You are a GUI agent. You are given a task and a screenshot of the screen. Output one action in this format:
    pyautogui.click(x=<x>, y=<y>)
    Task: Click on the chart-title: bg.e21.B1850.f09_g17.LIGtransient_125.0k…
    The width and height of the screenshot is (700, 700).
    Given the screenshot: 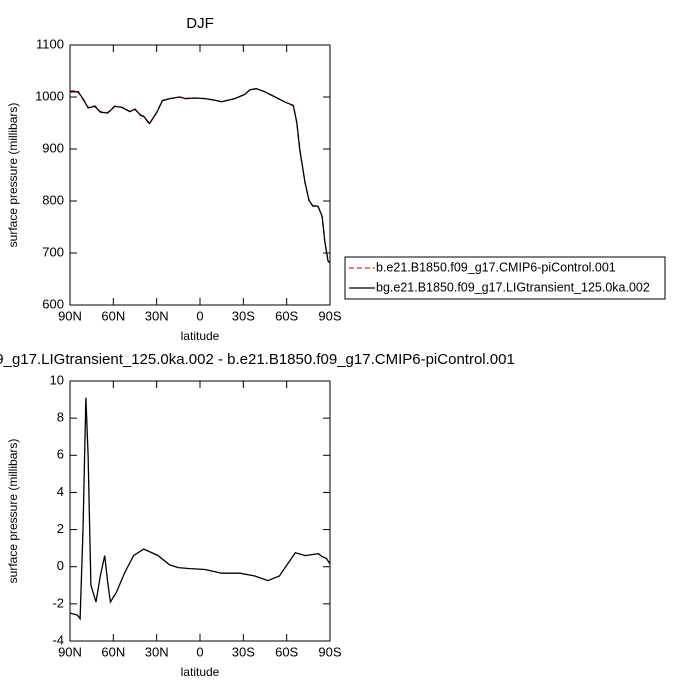 What is the action you would take?
    pyautogui.click(x=257, y=359)
    